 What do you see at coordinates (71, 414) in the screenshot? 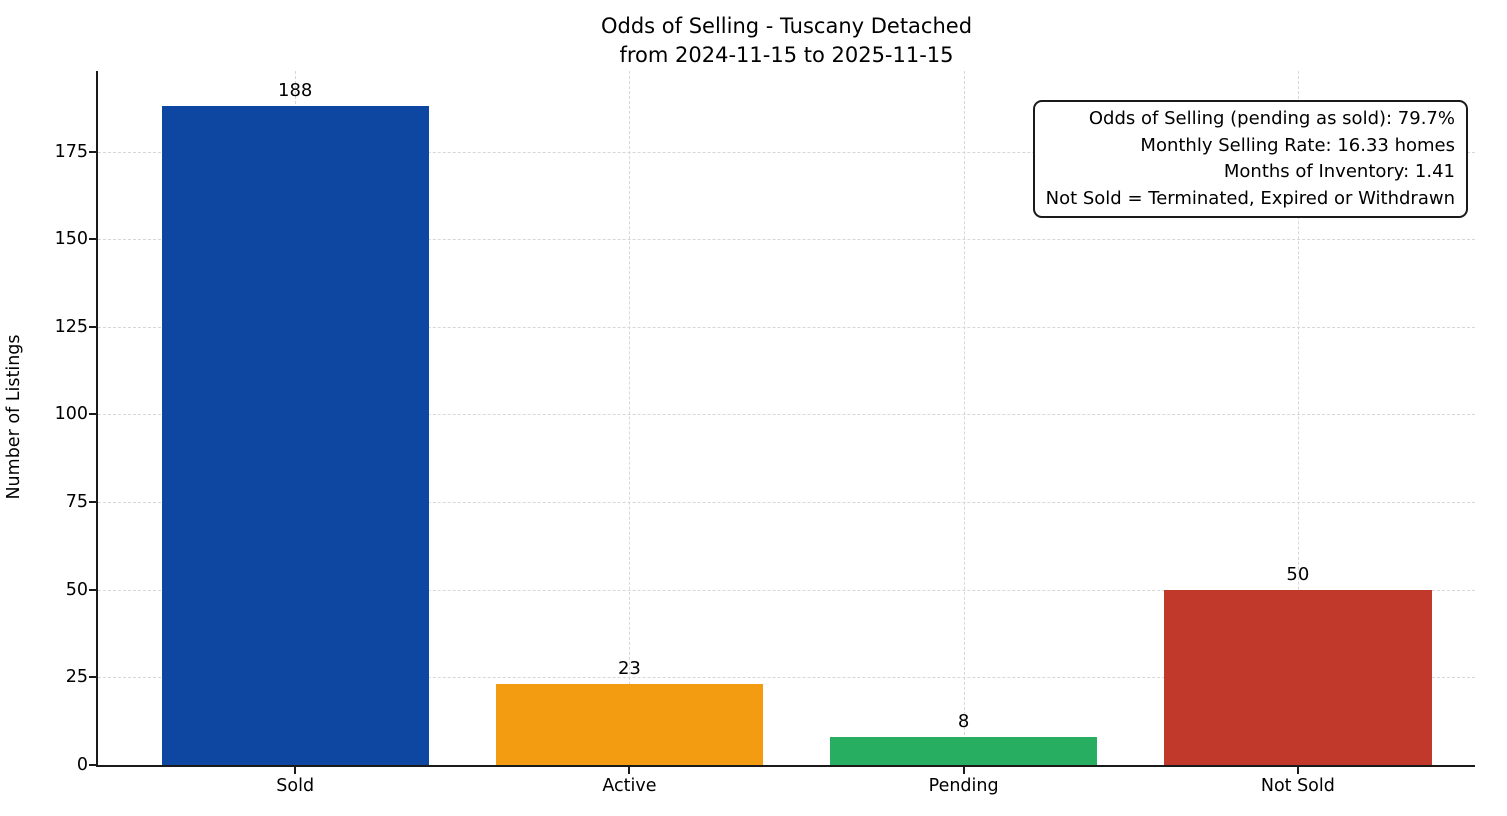
I see `y-tick-label: 100` at bounding box center [71, 414].